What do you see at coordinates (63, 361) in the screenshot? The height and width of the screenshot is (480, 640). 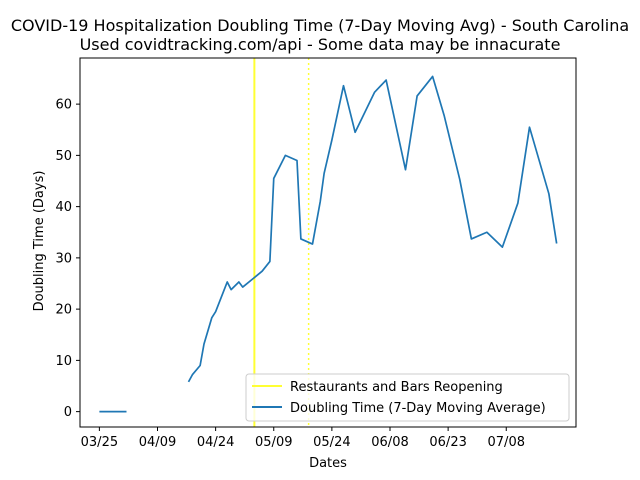 I see `y-tick-label: 10` at bounding box center [63, 361].